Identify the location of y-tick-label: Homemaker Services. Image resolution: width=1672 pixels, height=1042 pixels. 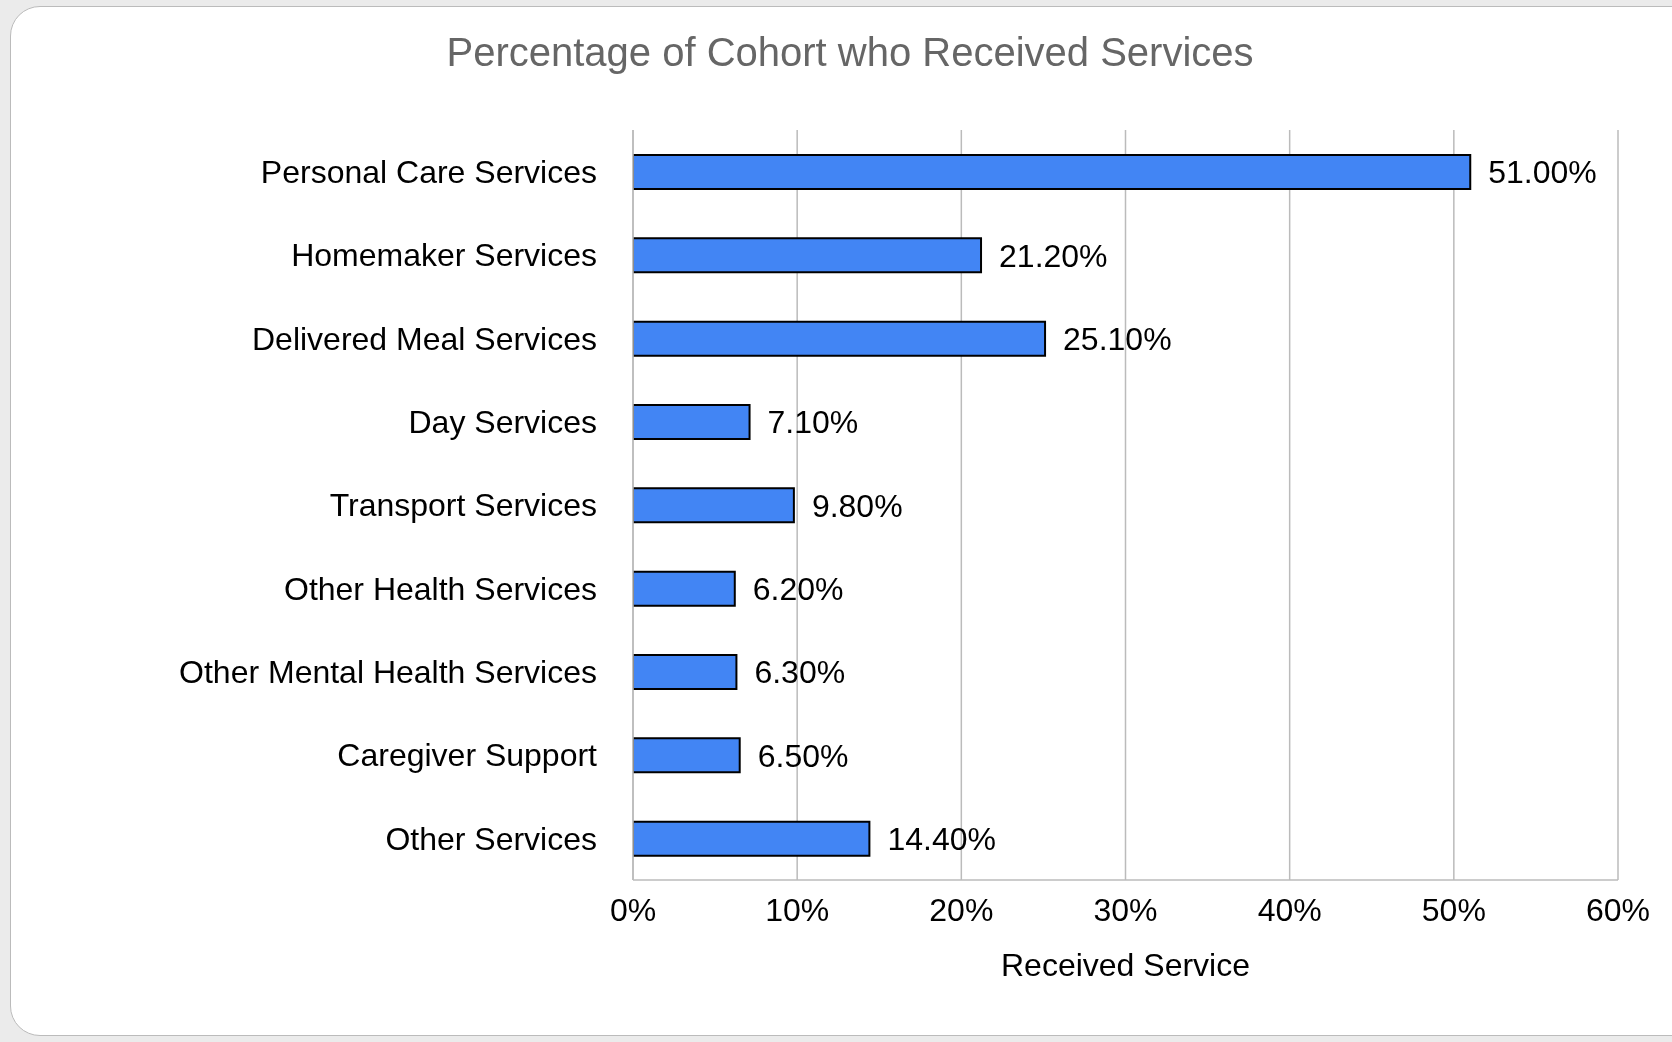
(444, 255).